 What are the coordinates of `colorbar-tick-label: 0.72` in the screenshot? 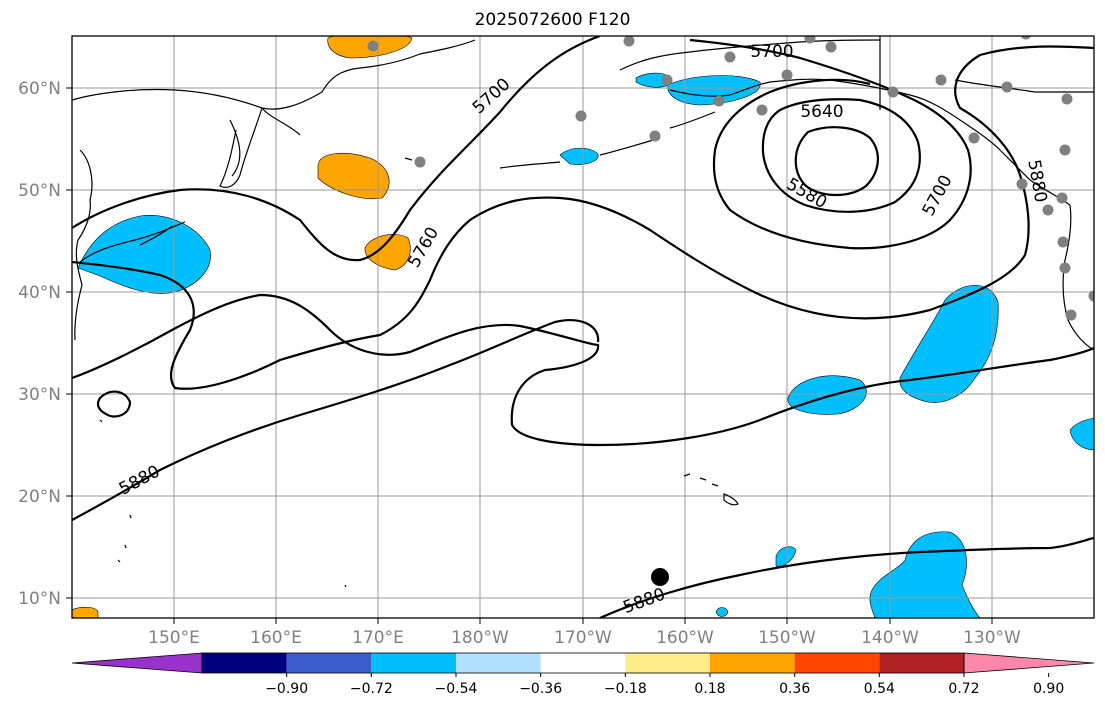 It's located at (963, 689).